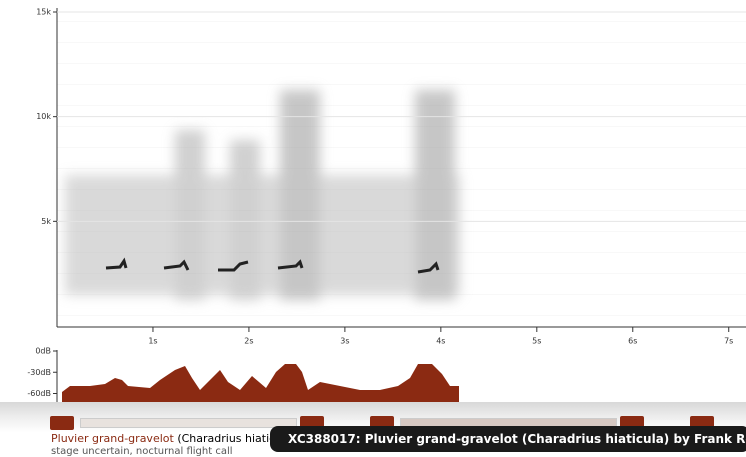  Describe the element at coordinates (237, 438) in the screenshot. I see `scientific-name: (Charadrius hiaticula)` at that location.